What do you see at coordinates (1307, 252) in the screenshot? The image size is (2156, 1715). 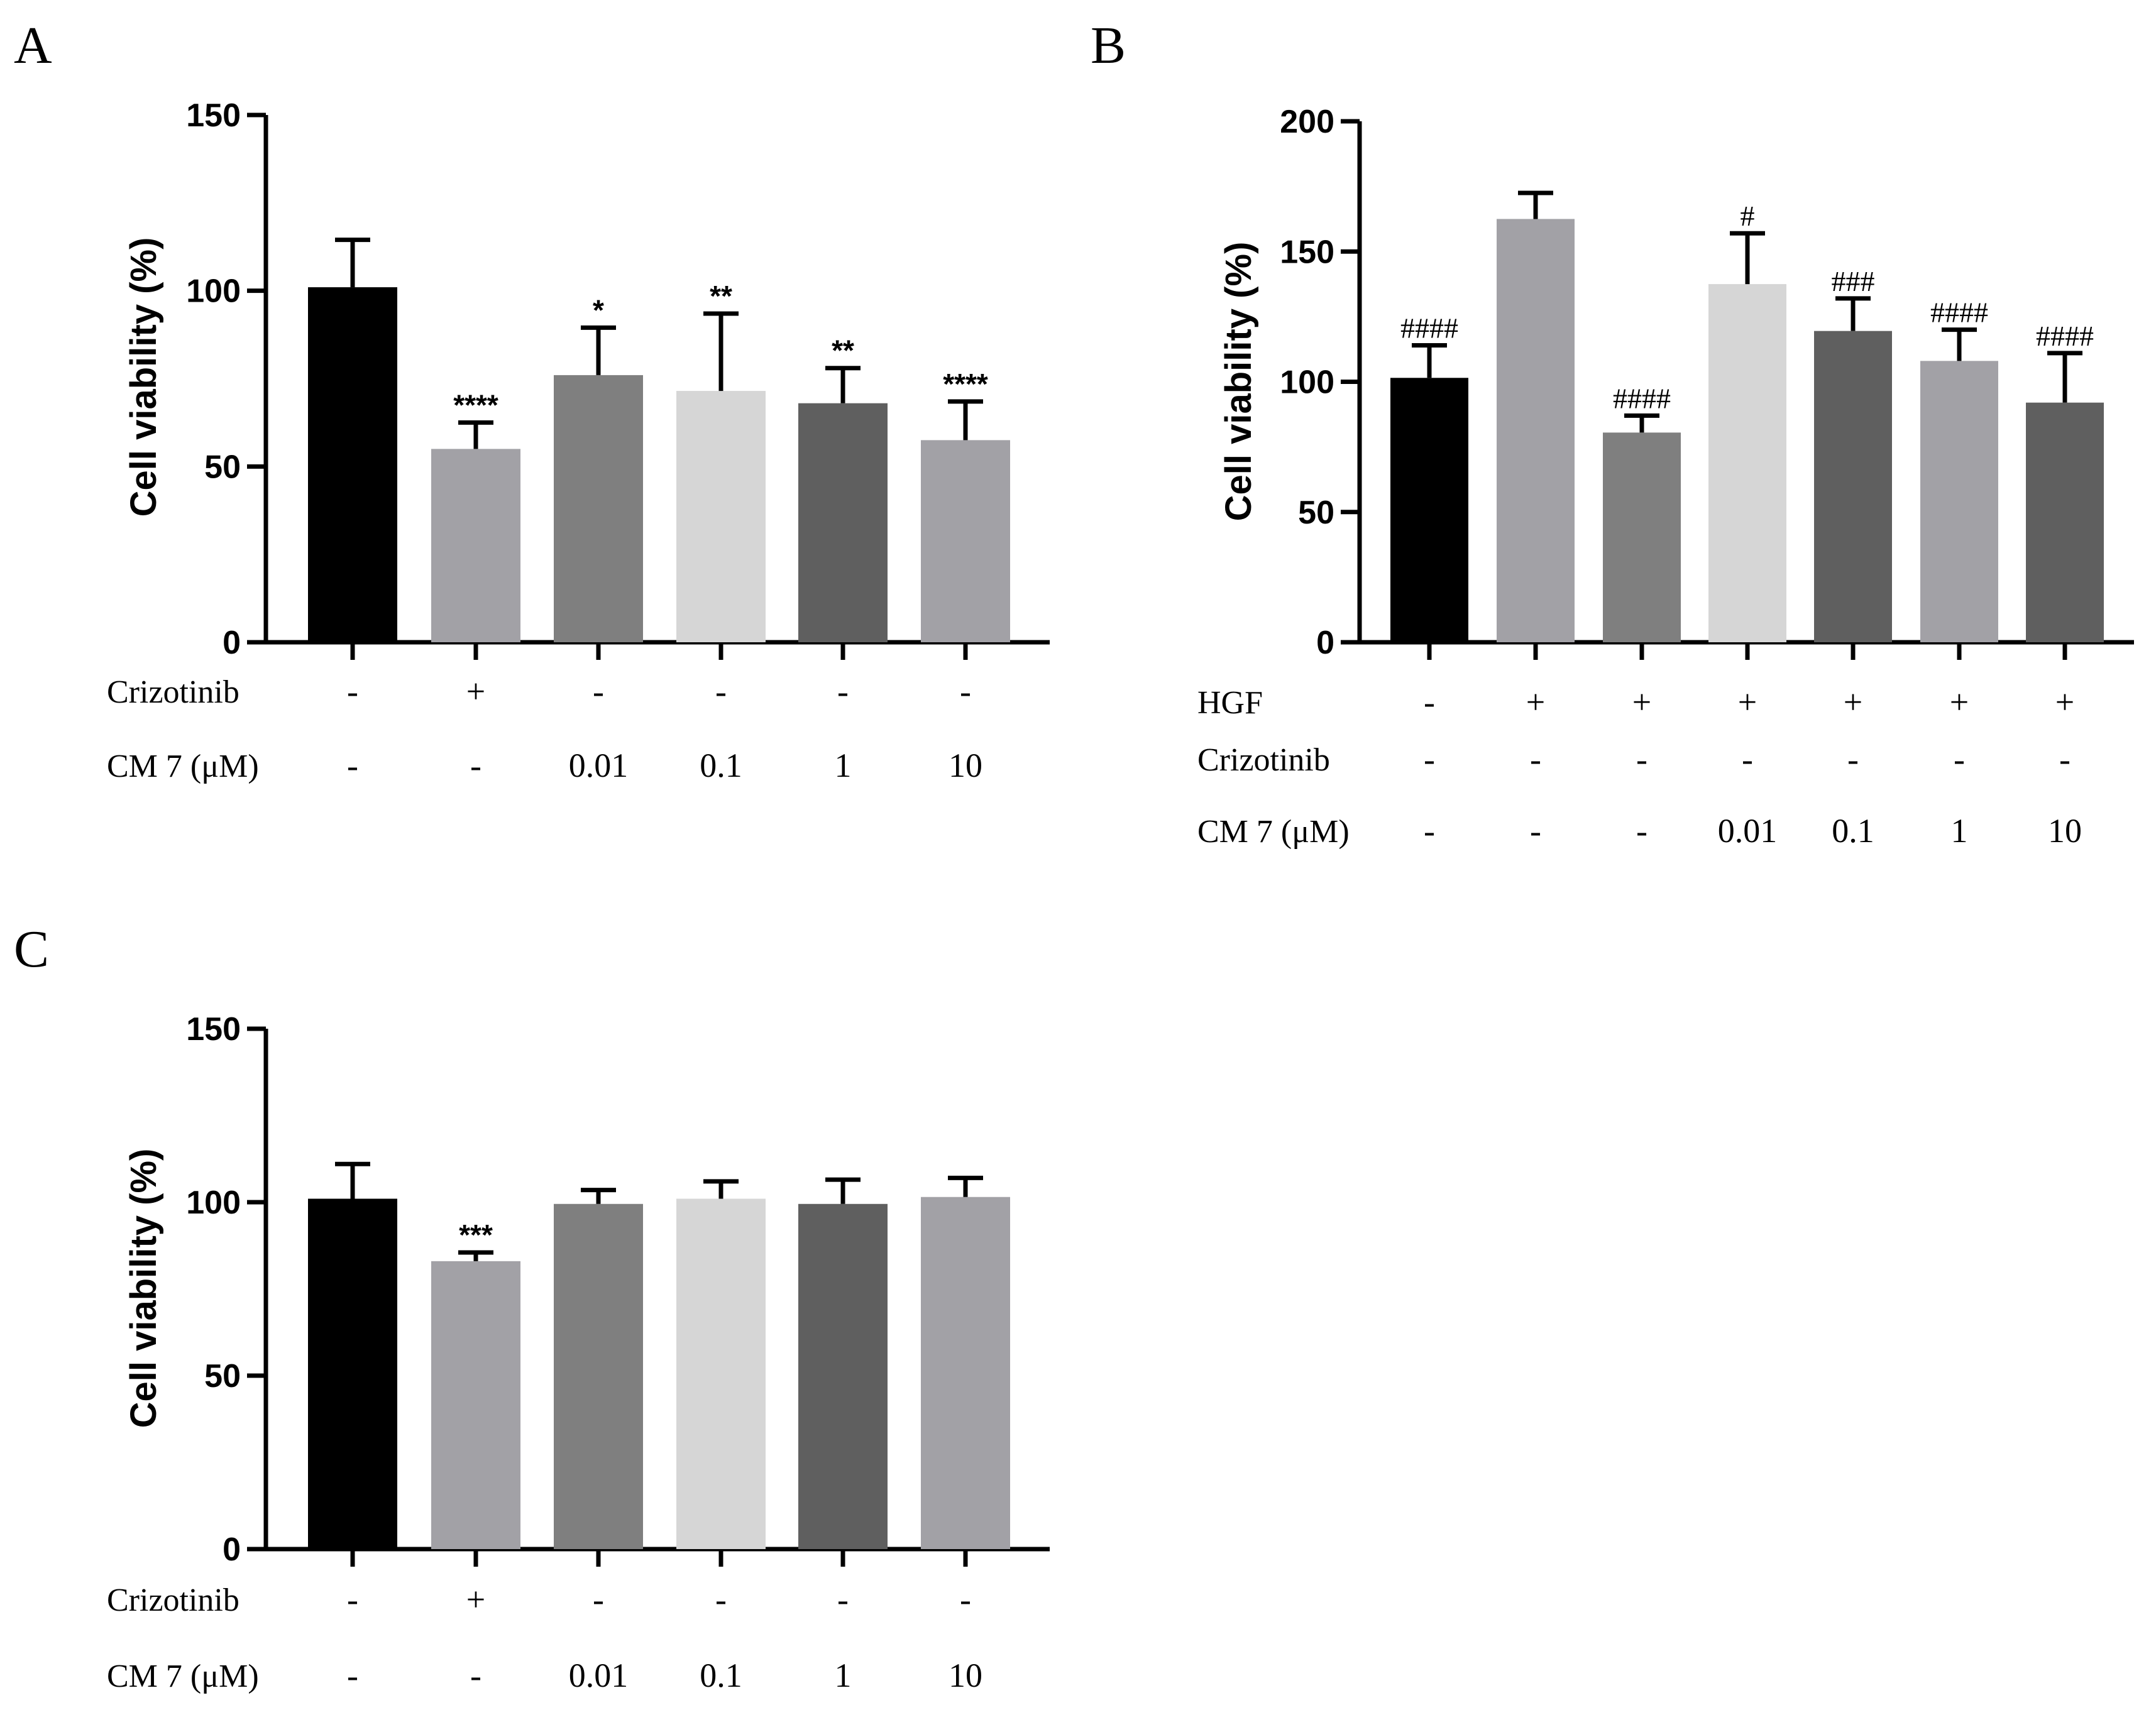 I see `panel-b-y-tick-label: 150` at bounding box center [1307, 252].